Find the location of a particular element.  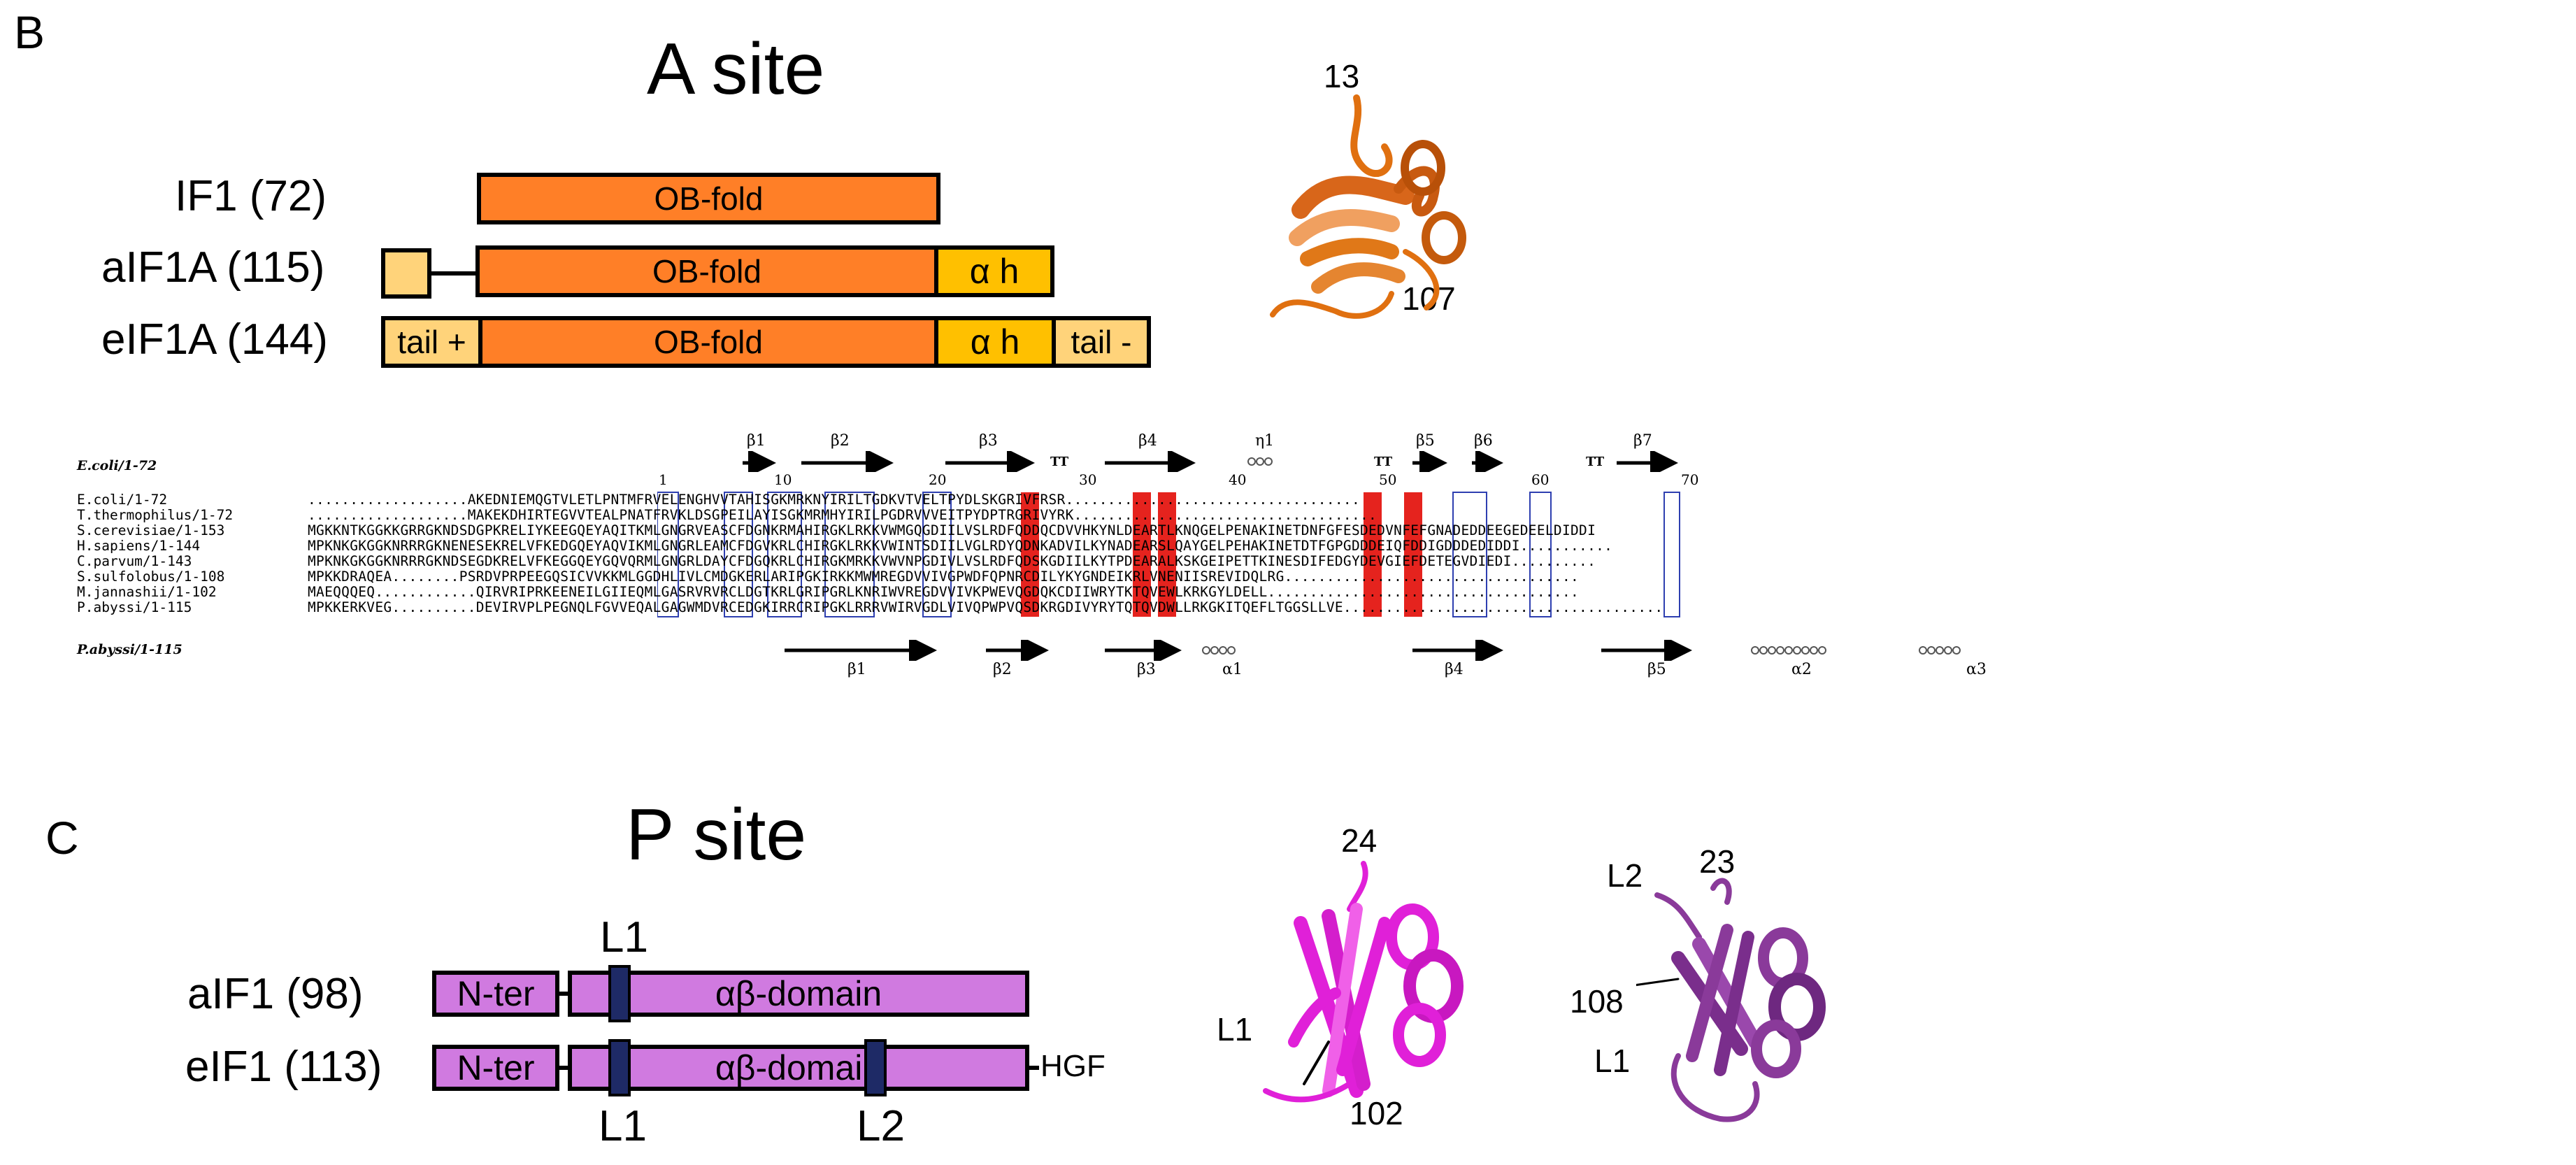

ss-label-b7-top: β7 is located at coordinates (1642, 441).